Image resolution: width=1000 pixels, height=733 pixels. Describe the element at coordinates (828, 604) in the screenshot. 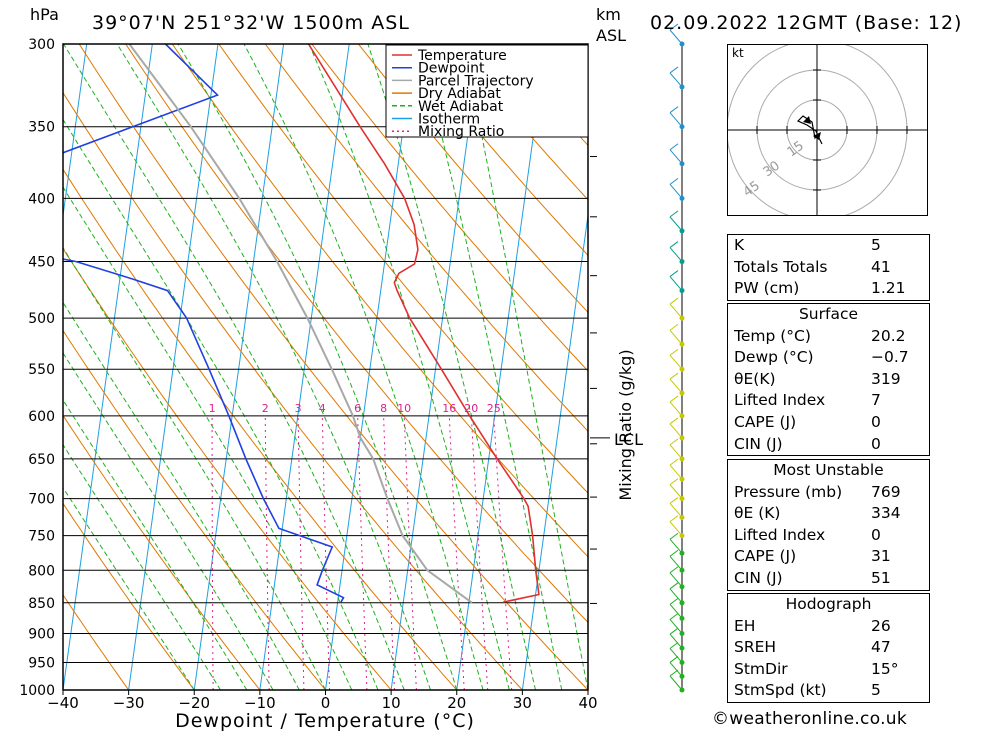

I see `hodo-params-title: Hodograph` at that location.